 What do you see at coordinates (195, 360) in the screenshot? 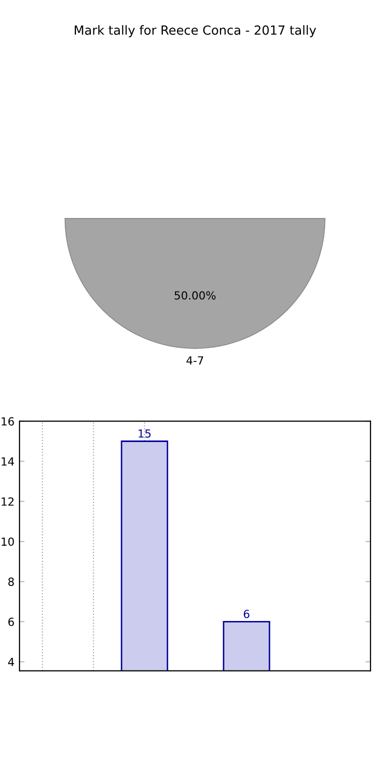
I see `slice-label: 4-7` at bounding box center [195, 360].